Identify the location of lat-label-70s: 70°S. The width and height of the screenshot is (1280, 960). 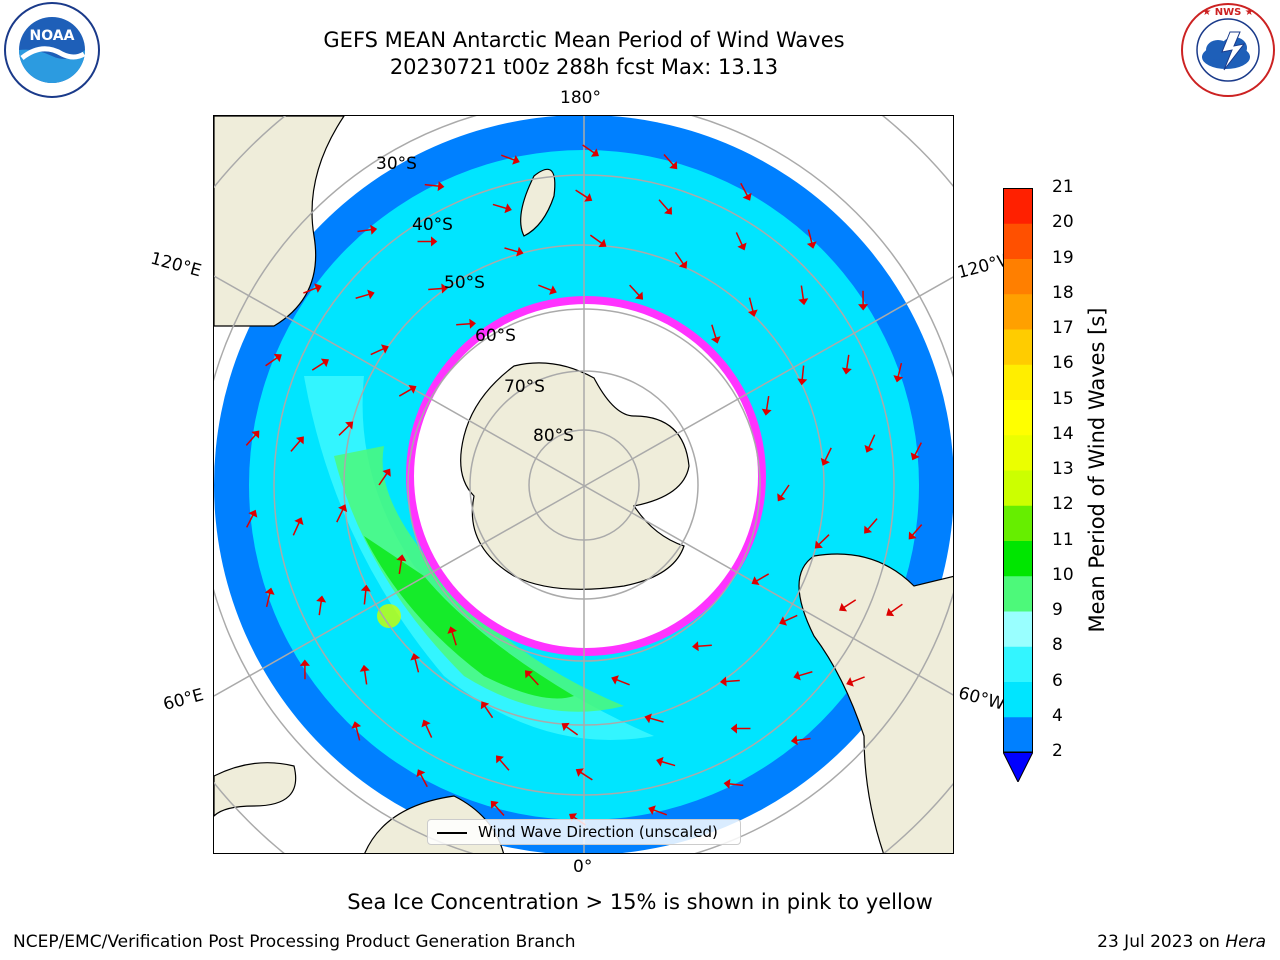
(524, 387).